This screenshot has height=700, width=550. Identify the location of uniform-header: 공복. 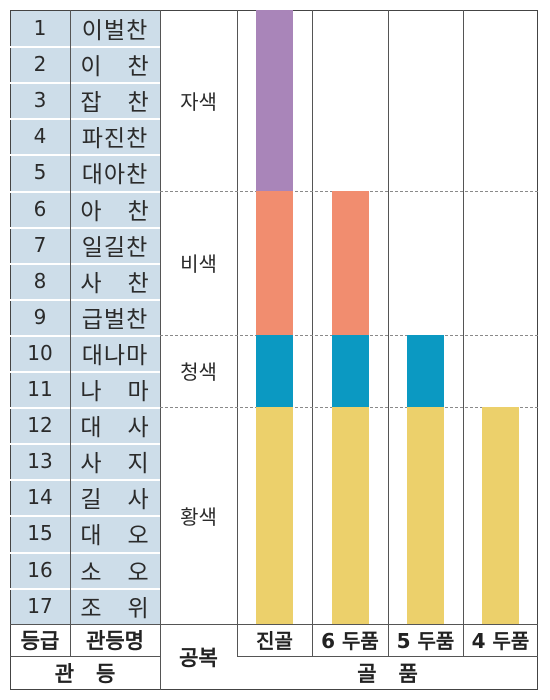
(198, 657).